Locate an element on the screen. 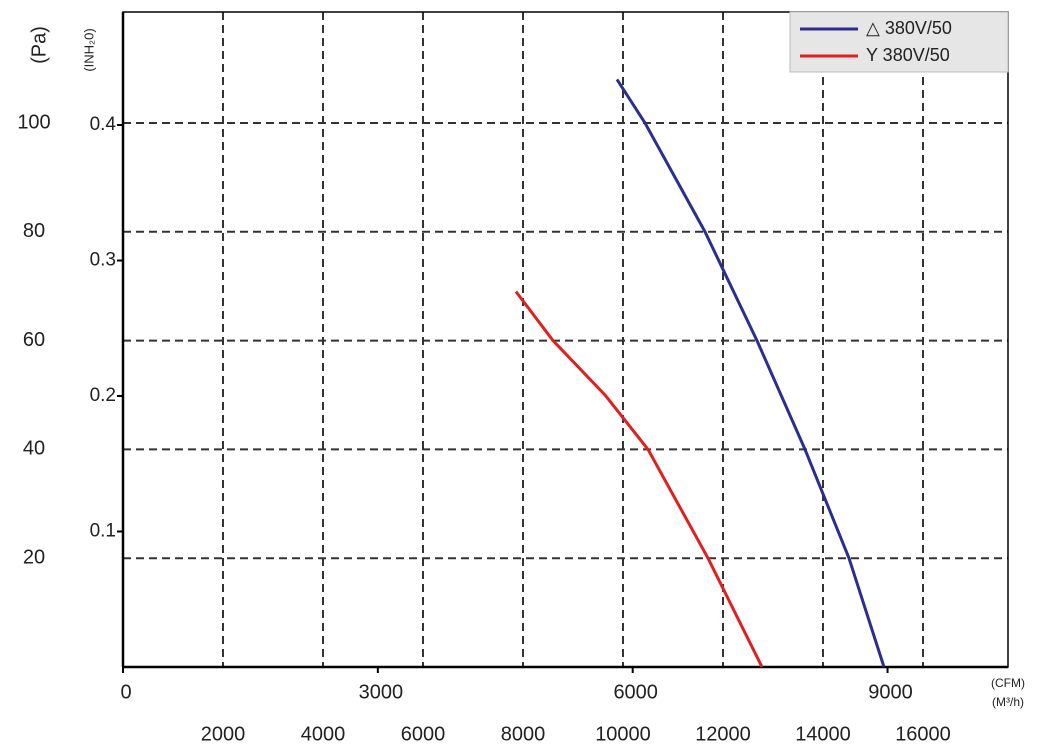  x2-tick-label: 6000 is located at coordinates (635, 692).